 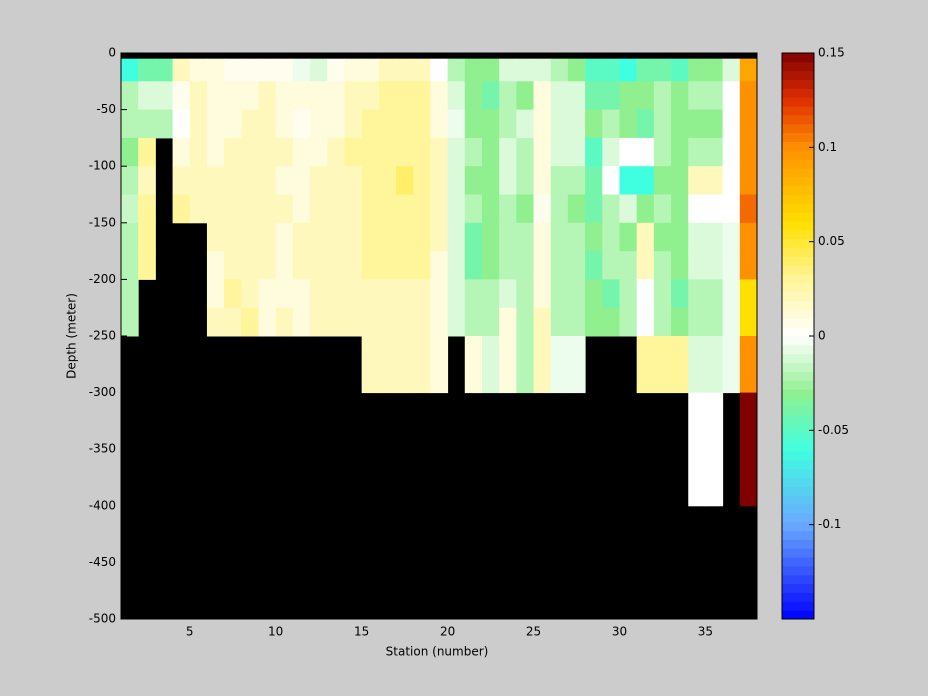 I want to click on x-tick-label: 15, so click(x=361, y=632).